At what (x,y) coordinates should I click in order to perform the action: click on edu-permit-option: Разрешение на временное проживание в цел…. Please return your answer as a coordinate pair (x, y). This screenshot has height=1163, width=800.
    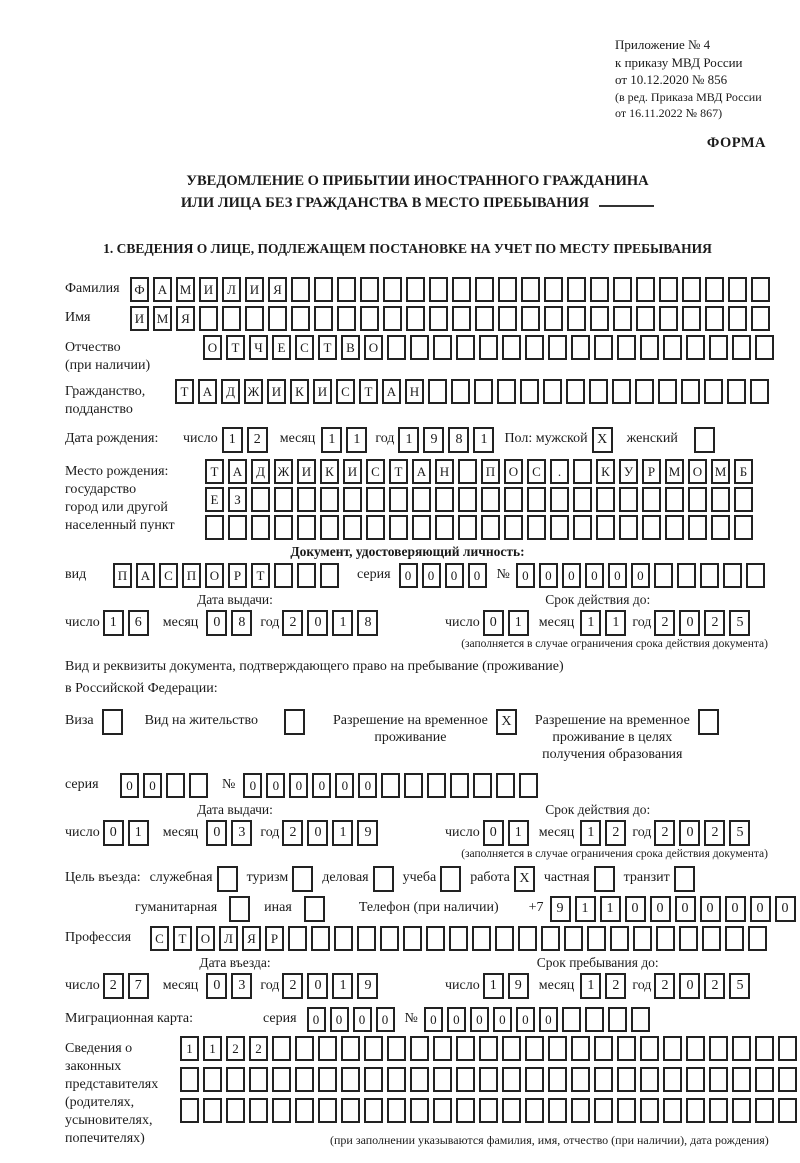
    Looking at the image, I should click on (627, 735).